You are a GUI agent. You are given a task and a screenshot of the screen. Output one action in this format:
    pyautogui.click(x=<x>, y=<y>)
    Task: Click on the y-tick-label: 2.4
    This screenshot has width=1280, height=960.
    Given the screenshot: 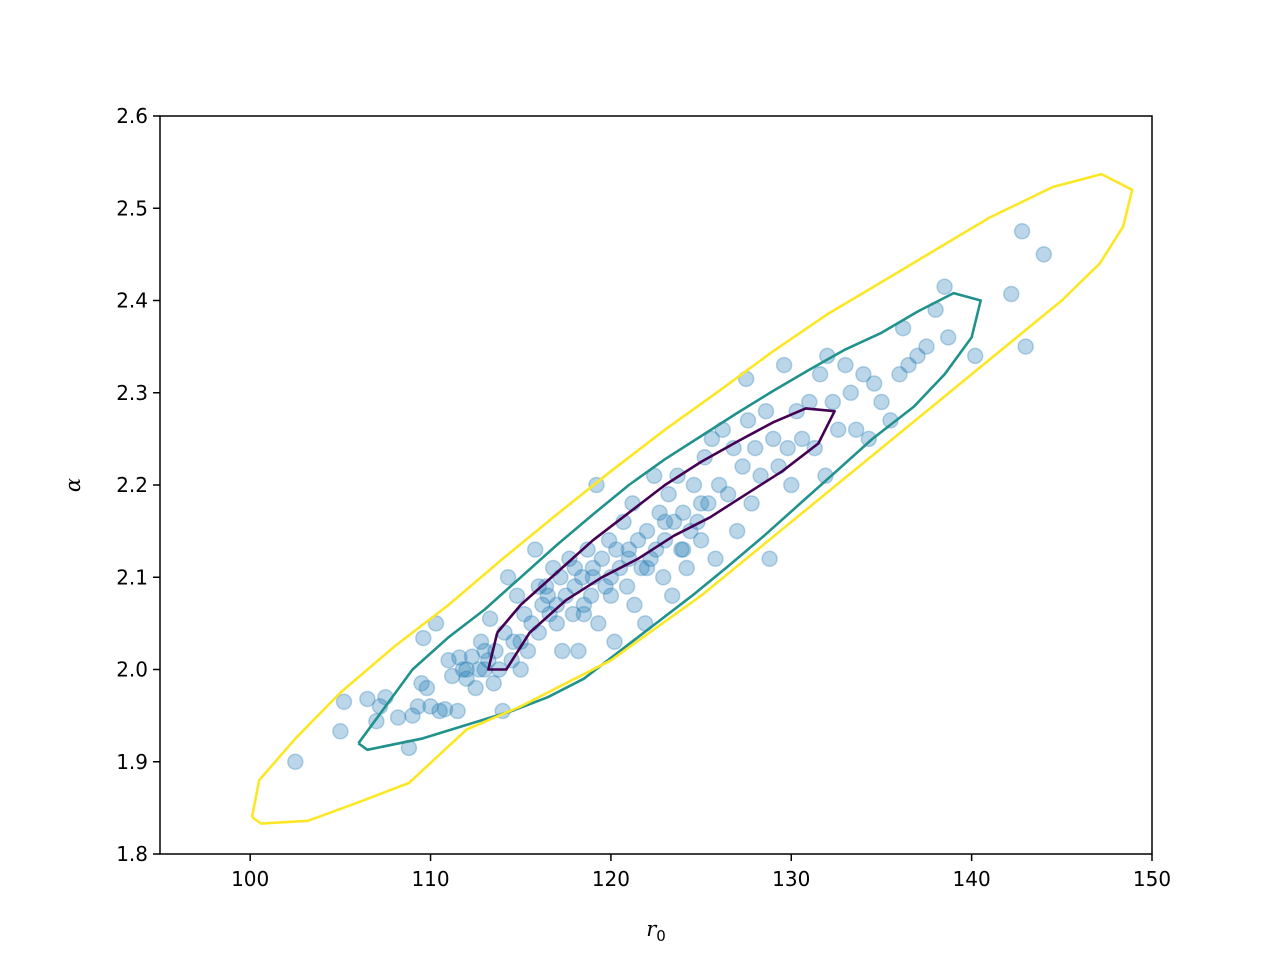 What is the action you would take?
    pyautogui.click(x=132, y=301)
    